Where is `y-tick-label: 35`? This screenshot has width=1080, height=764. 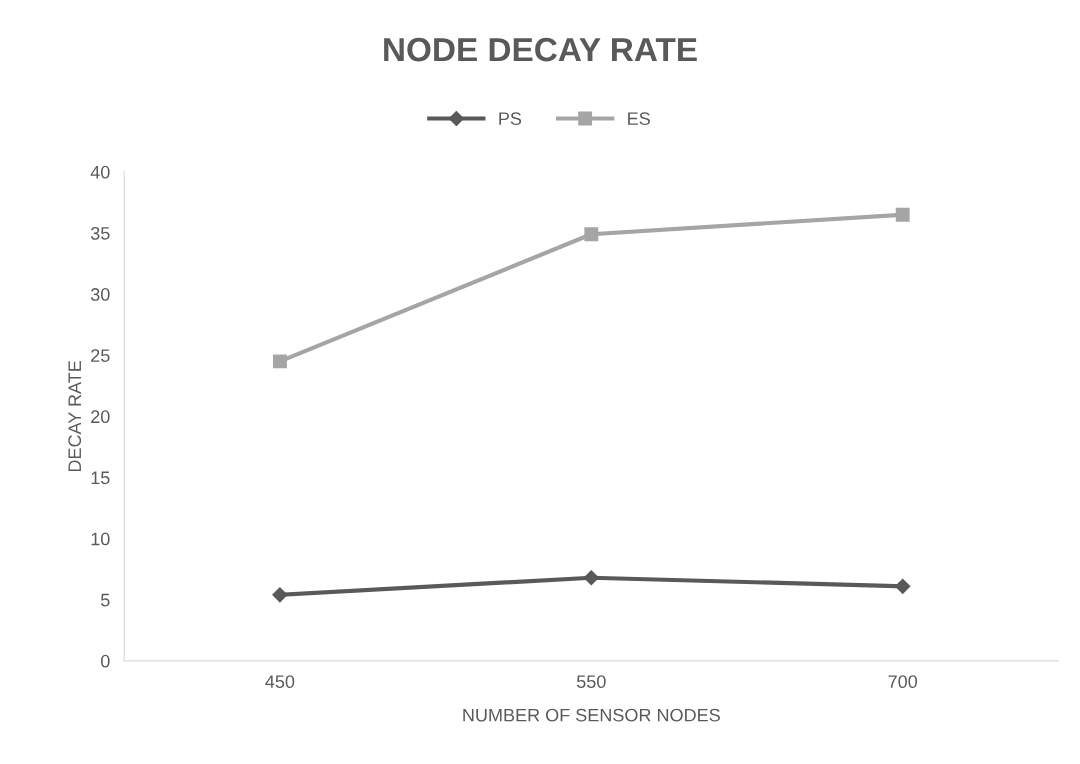 y-tick-label: 35 is located at coordinates (100, 233).